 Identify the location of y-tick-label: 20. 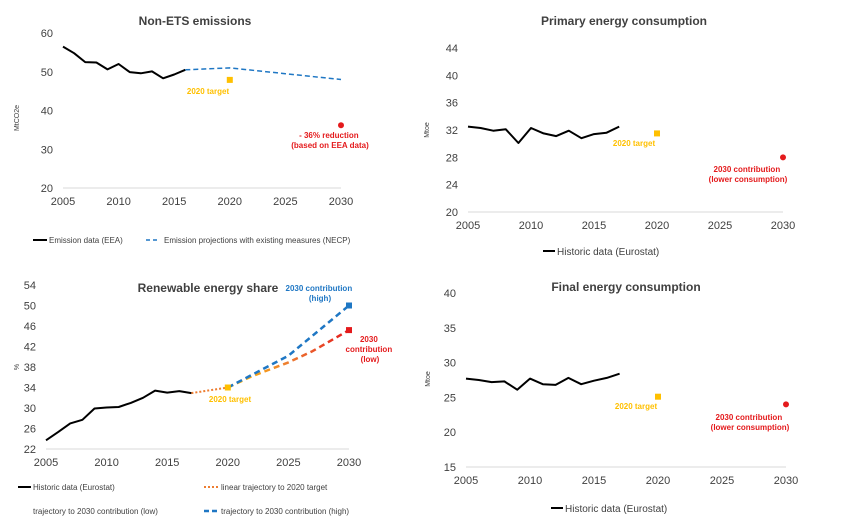
(452, 213).